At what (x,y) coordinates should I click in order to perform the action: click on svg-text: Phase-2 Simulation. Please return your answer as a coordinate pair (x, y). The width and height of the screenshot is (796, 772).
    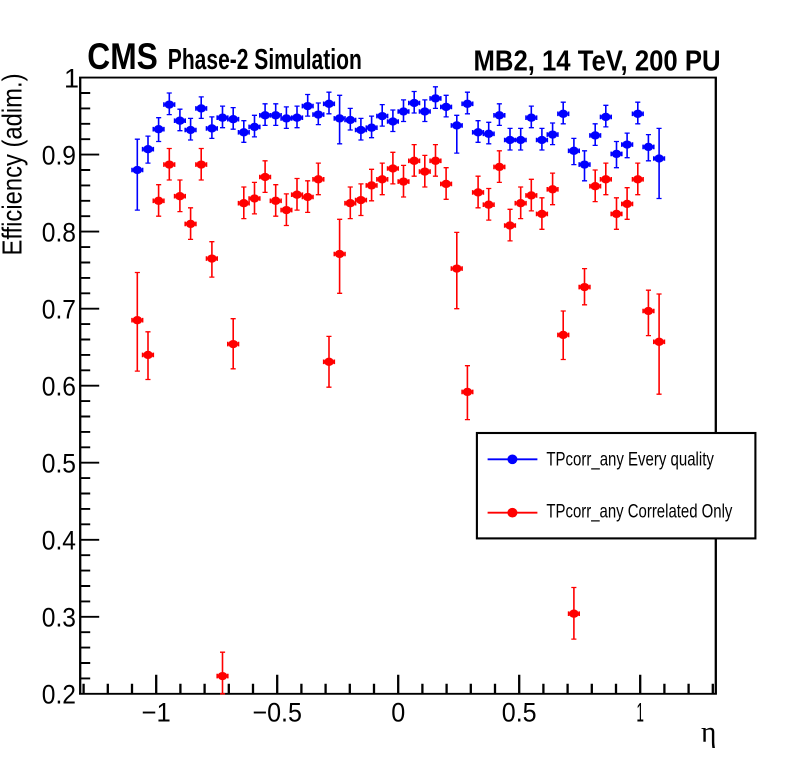
    Looking at the image, I should click on (265, 60).